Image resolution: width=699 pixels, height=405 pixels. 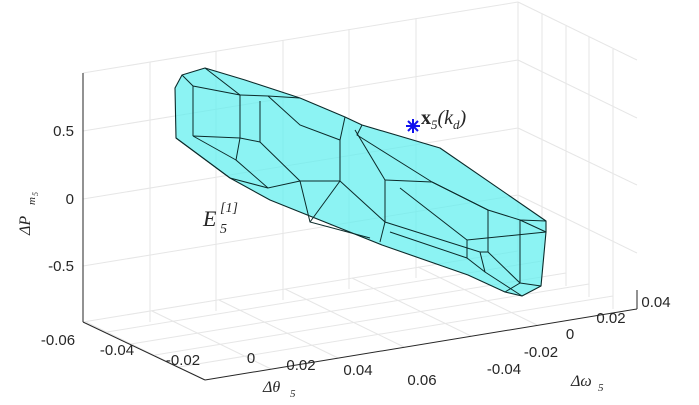 What do you see at coordinates (251, 358) in the screenshot?
I see `x-tick-label: 0` at bounding box center [251, 358].